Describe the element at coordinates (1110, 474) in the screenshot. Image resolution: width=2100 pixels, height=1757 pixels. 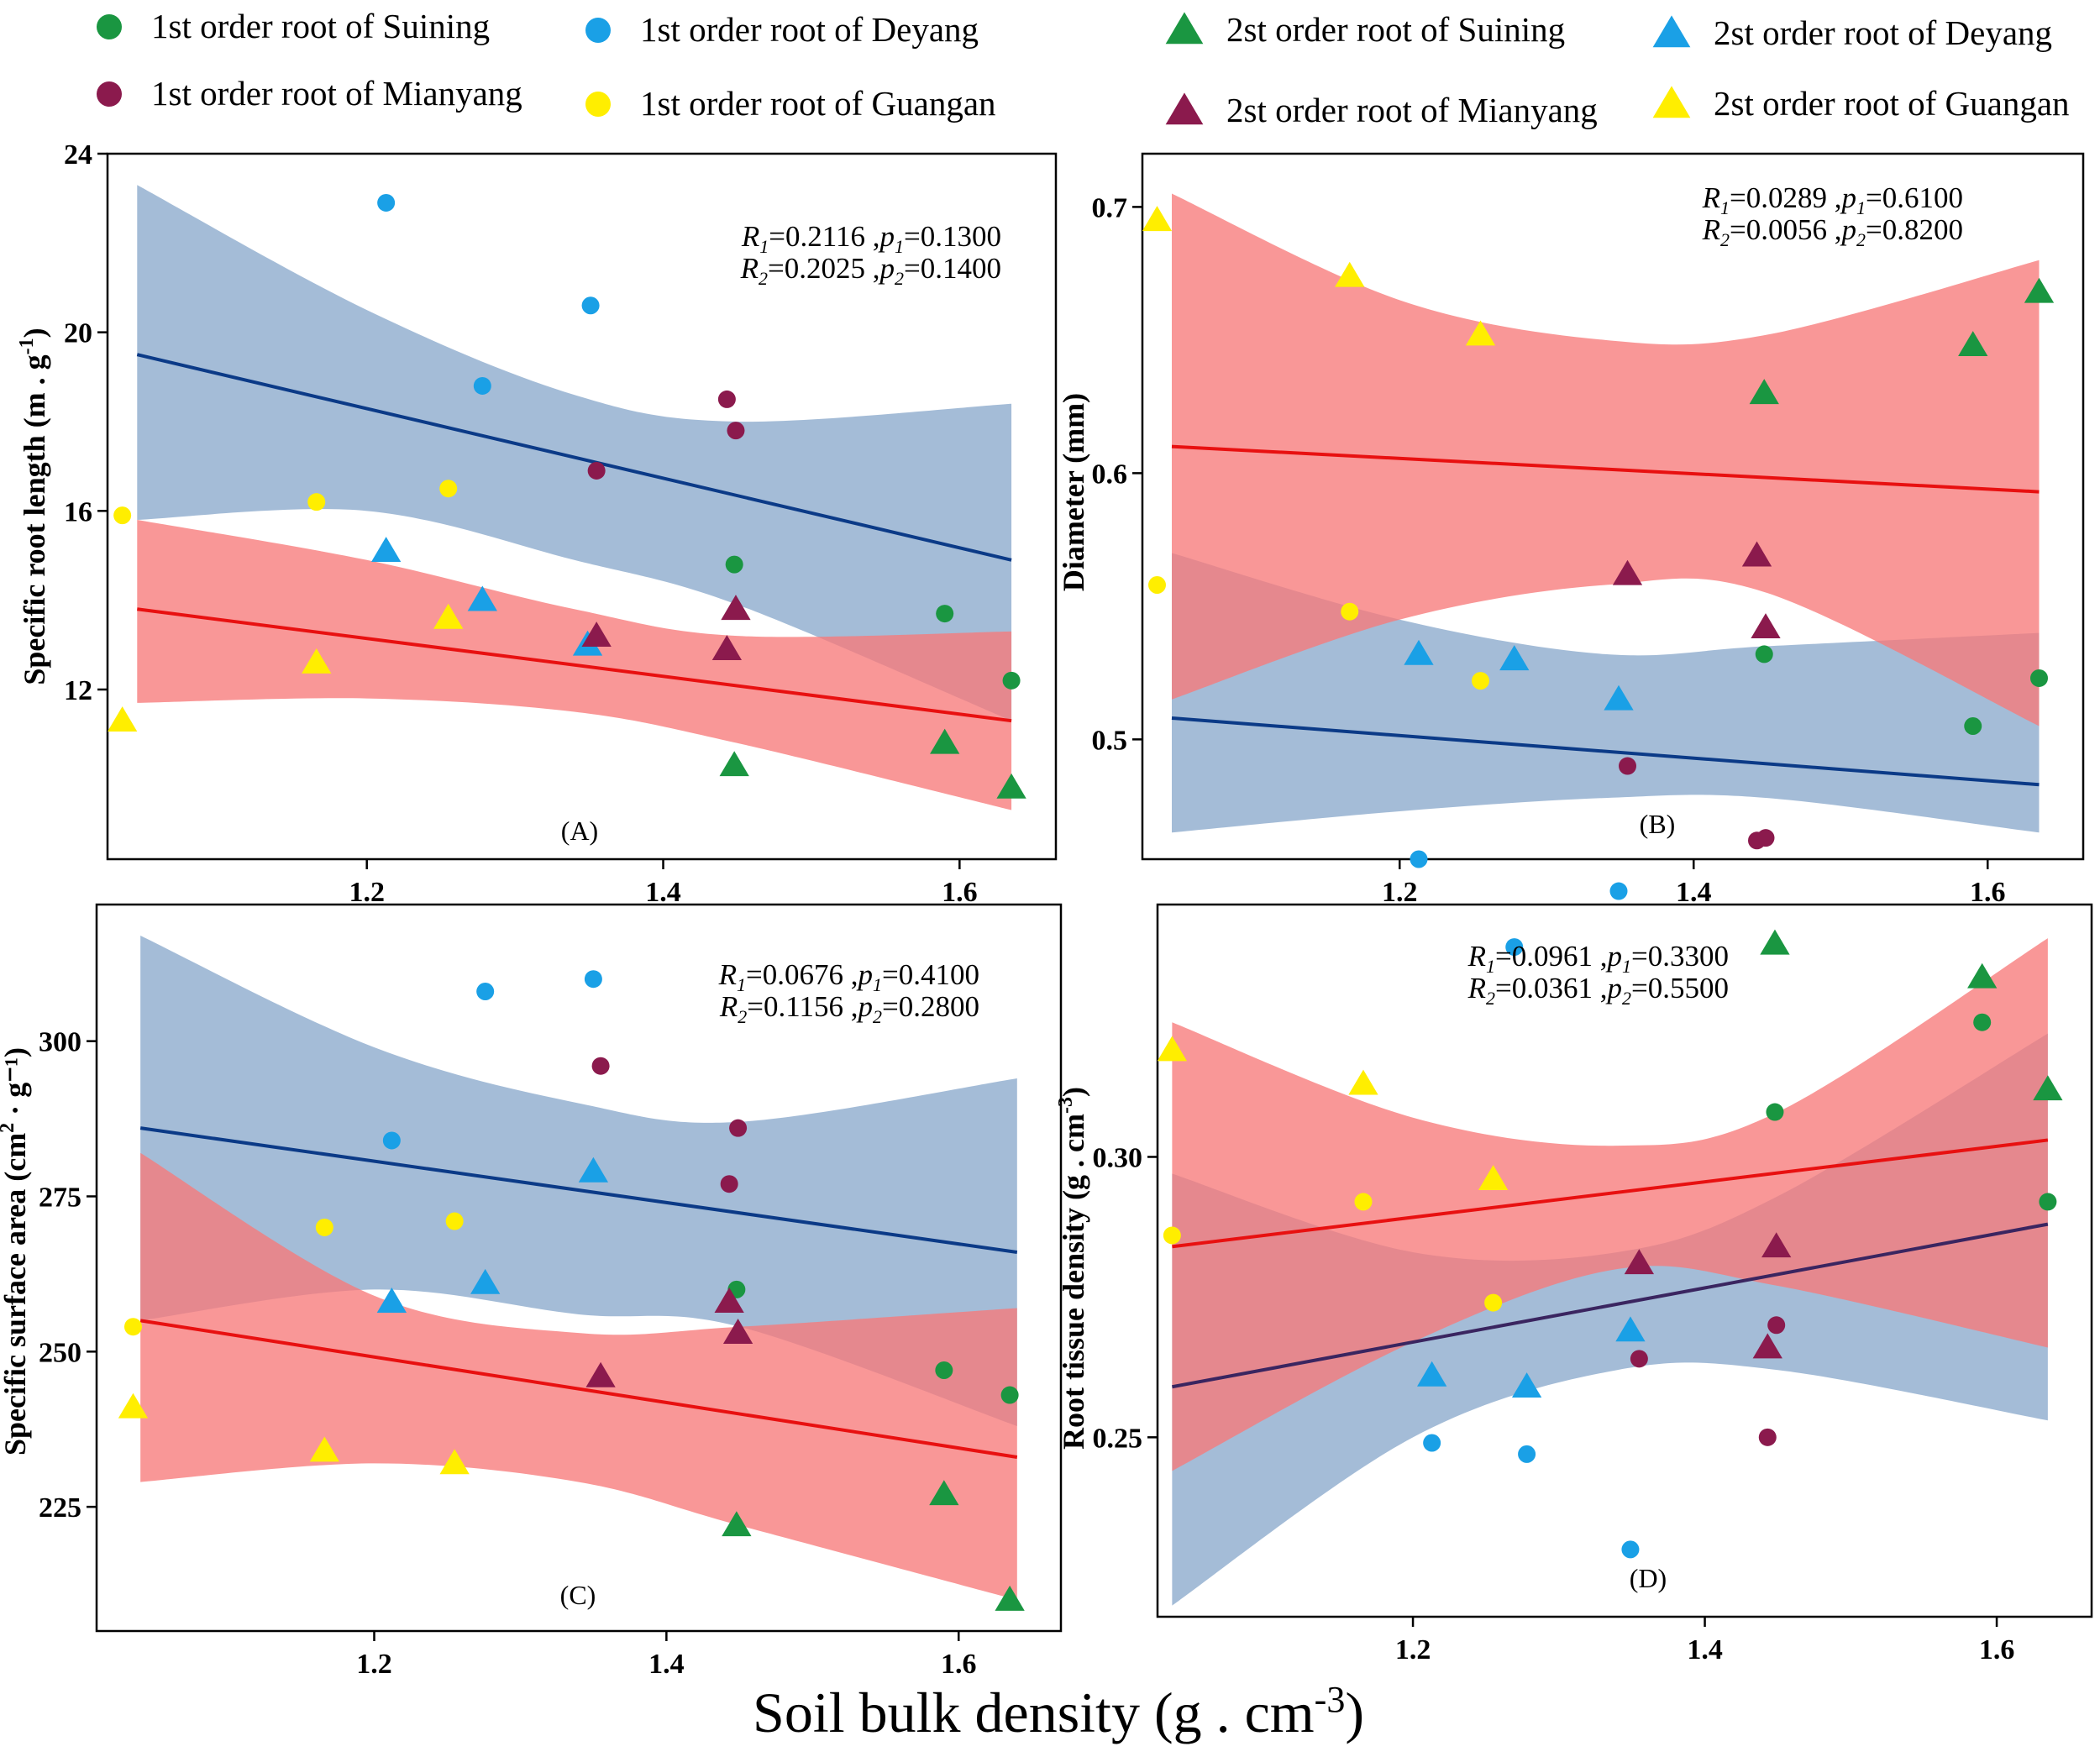
I see `y-tick-label: 0.6` at that location.